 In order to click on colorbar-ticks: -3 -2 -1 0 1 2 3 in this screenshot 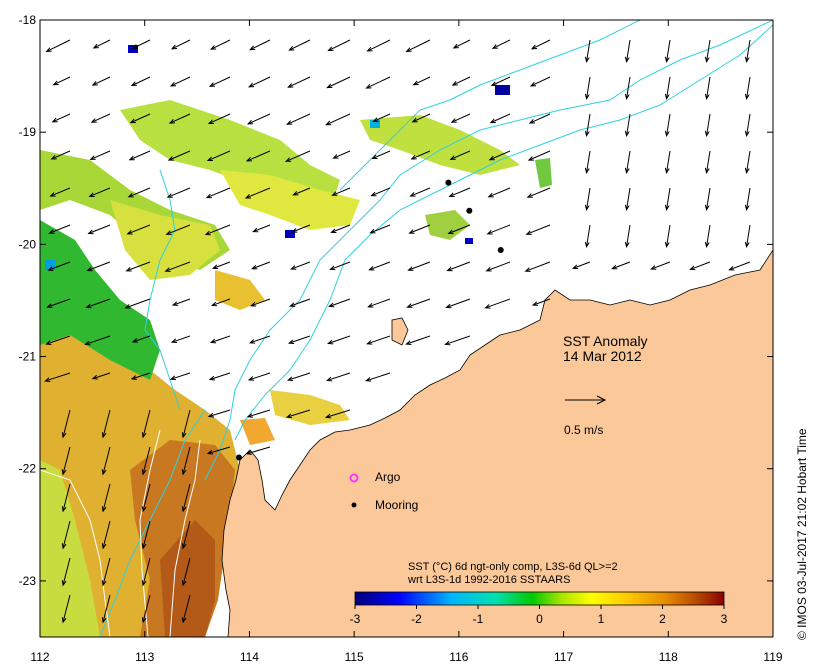, I will do `click(539, 615)`.